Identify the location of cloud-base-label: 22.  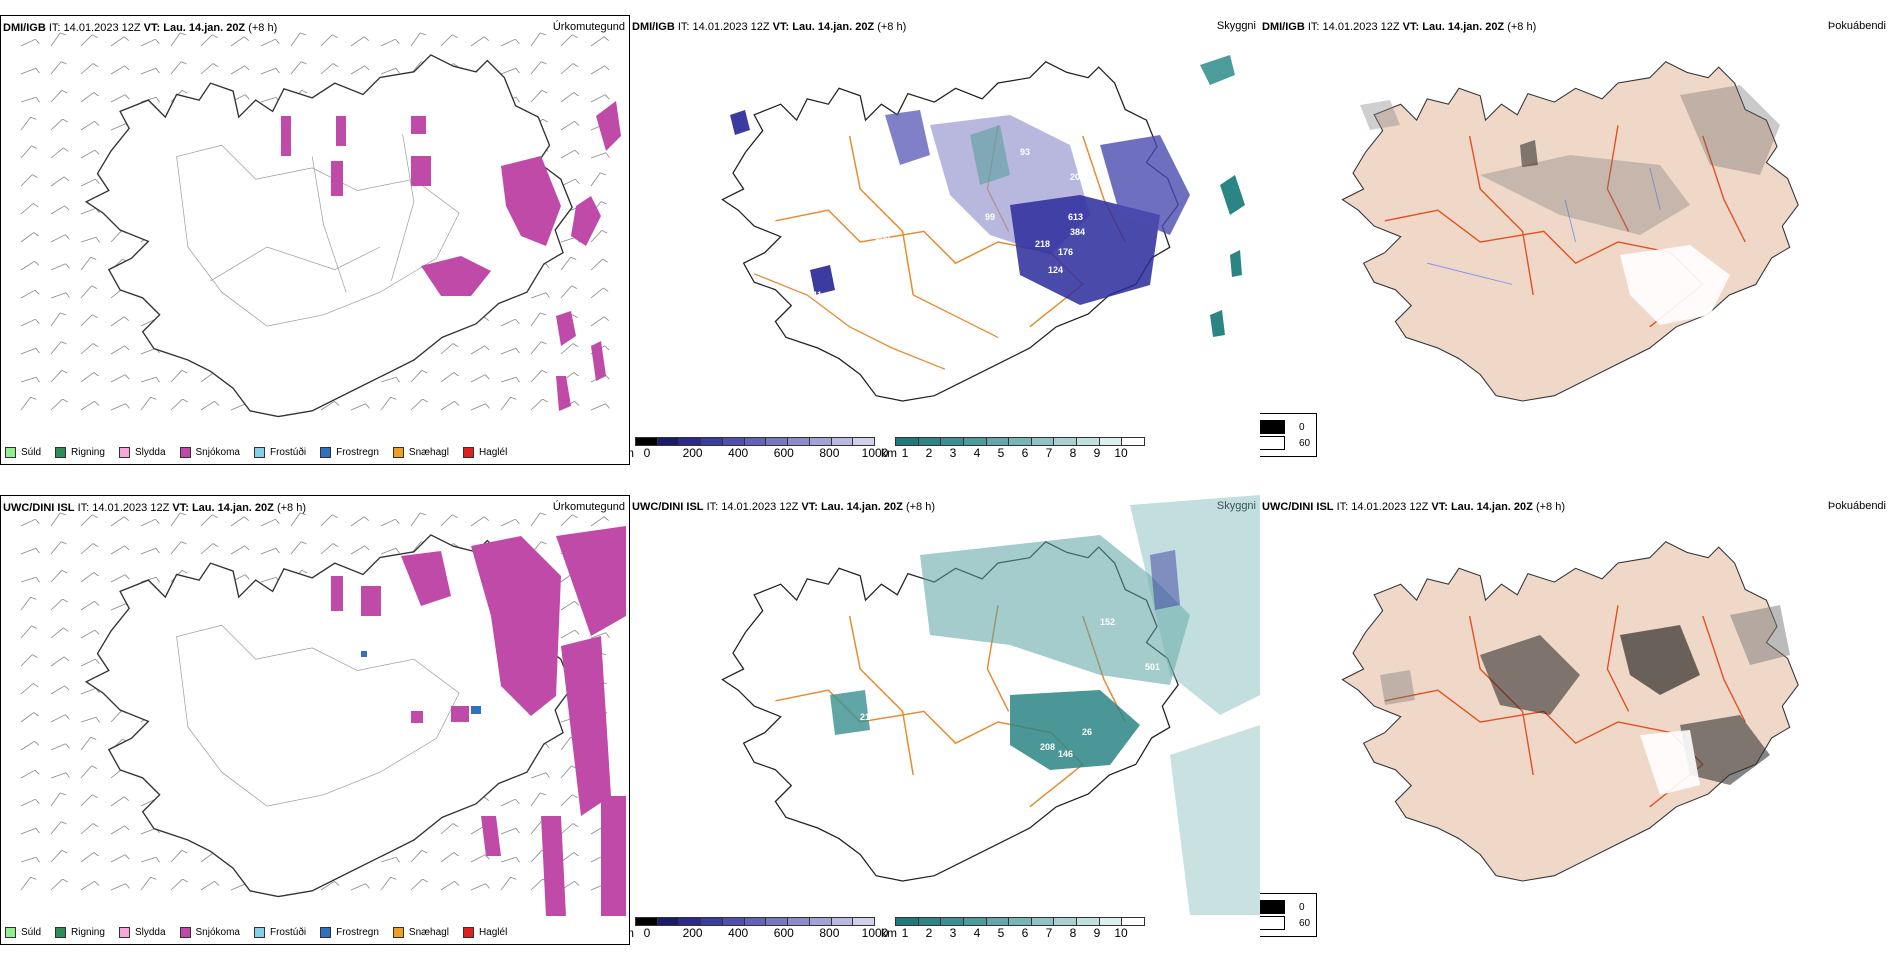
(807, 732).